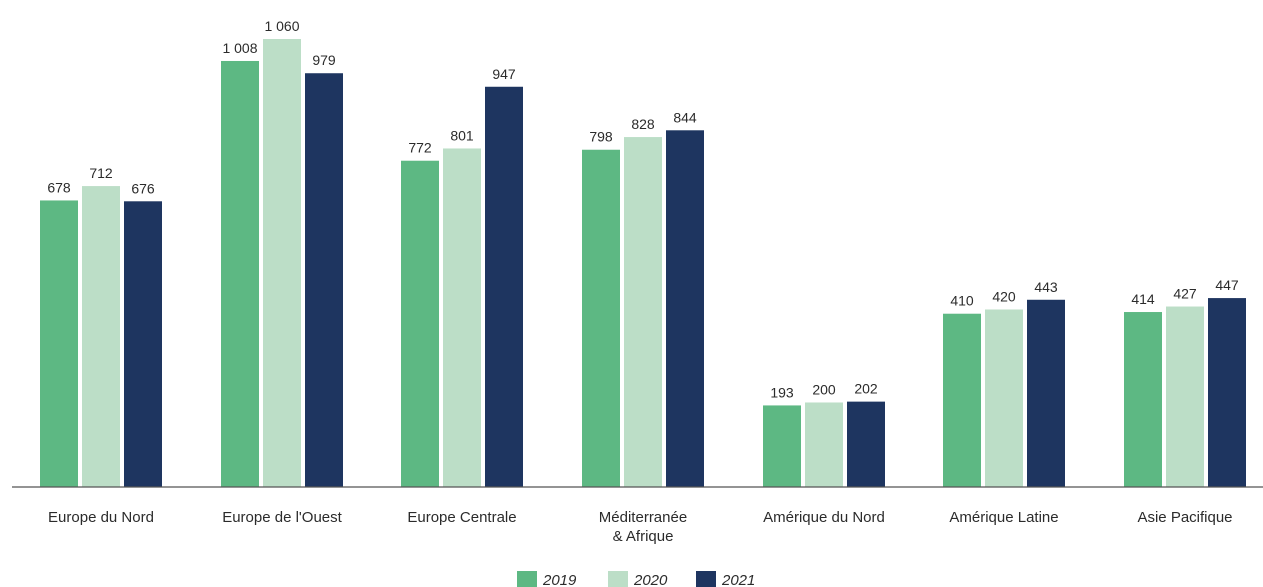 This screenshot has width=1263, height=587. I want to click on category-label-6: Asie Pacifique, so click(1184, 517).